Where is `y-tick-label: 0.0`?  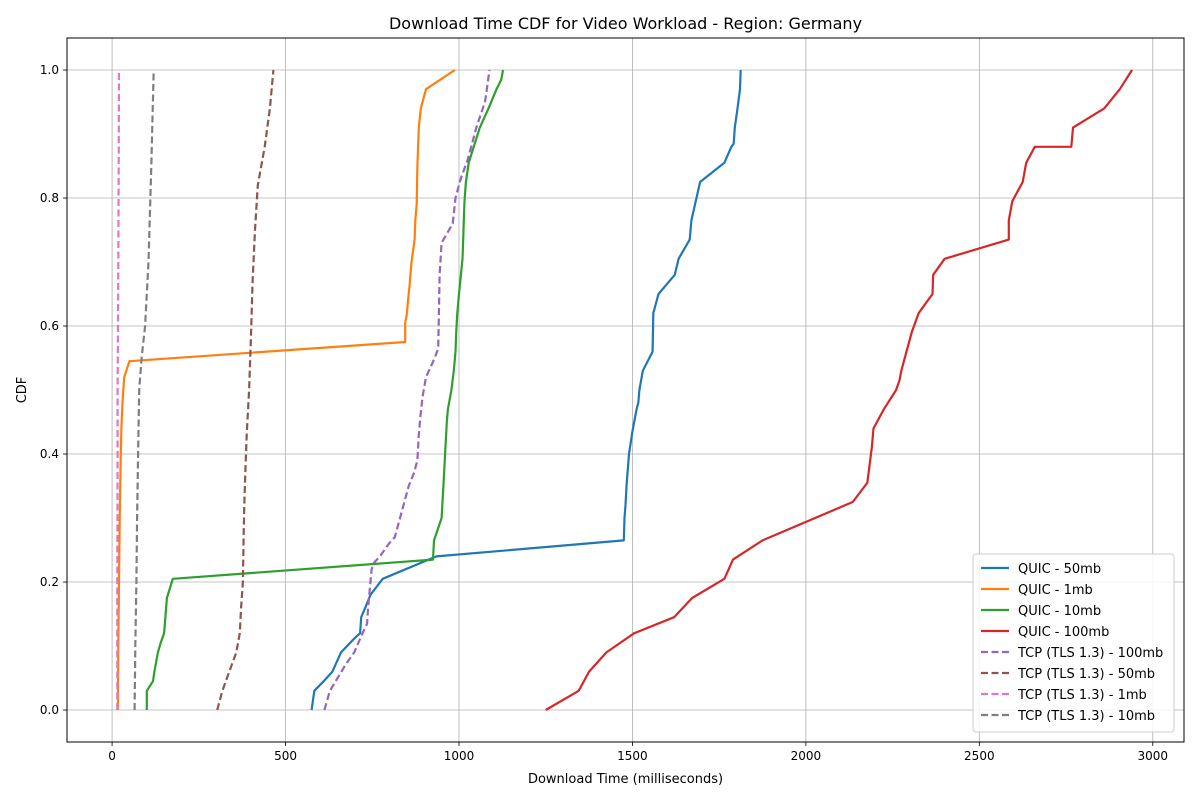
y-tick-label: 0.0 is located at coordinates (49, 710).